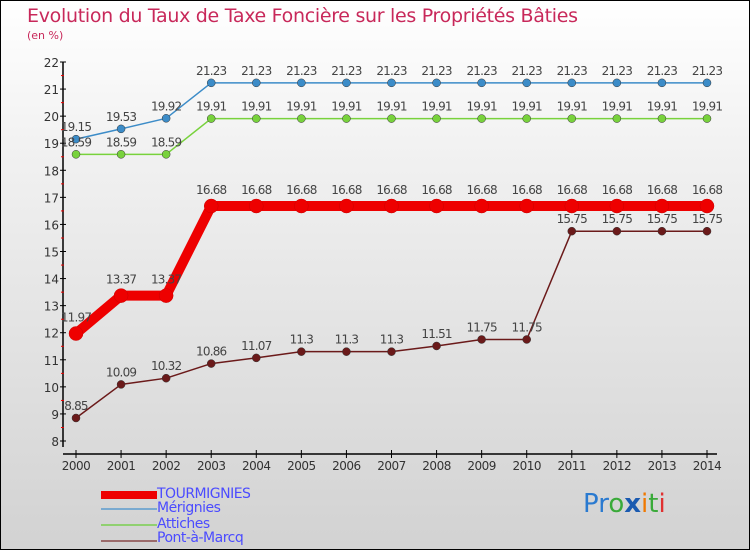 The image size is (750, 551). Describe the element at coordinates (346, 466) in the screenshot. I see `x-tick-label: 2006` at that location.